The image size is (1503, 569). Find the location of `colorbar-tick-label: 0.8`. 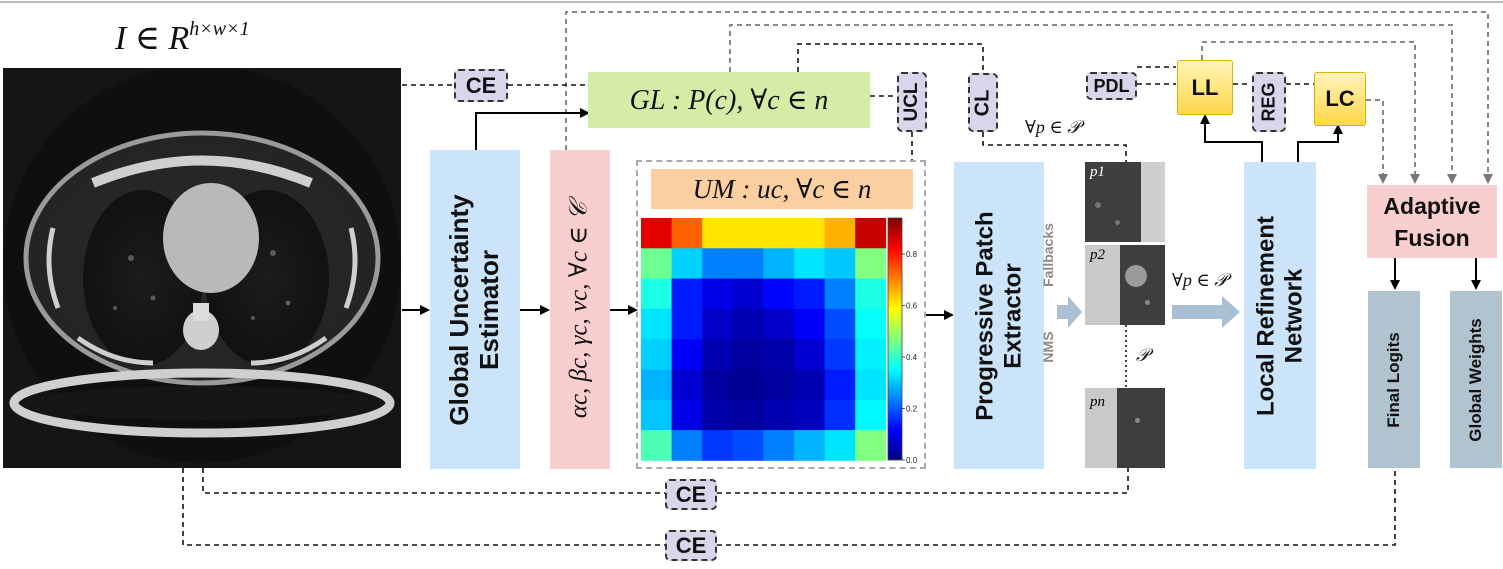

colorbar-tick-label: 0.8 is located at coordinates (912, 254).